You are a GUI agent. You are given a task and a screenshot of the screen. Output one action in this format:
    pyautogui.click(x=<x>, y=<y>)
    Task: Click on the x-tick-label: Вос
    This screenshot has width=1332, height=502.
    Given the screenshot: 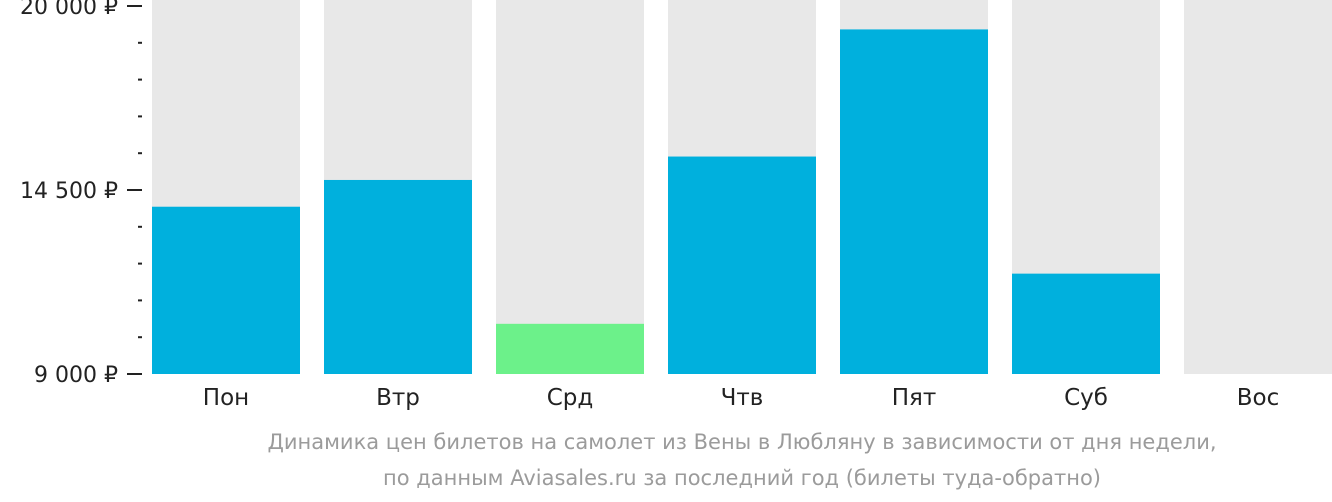 What is the action you would take?
    pyautogui.click(x=1258, y=398)
    